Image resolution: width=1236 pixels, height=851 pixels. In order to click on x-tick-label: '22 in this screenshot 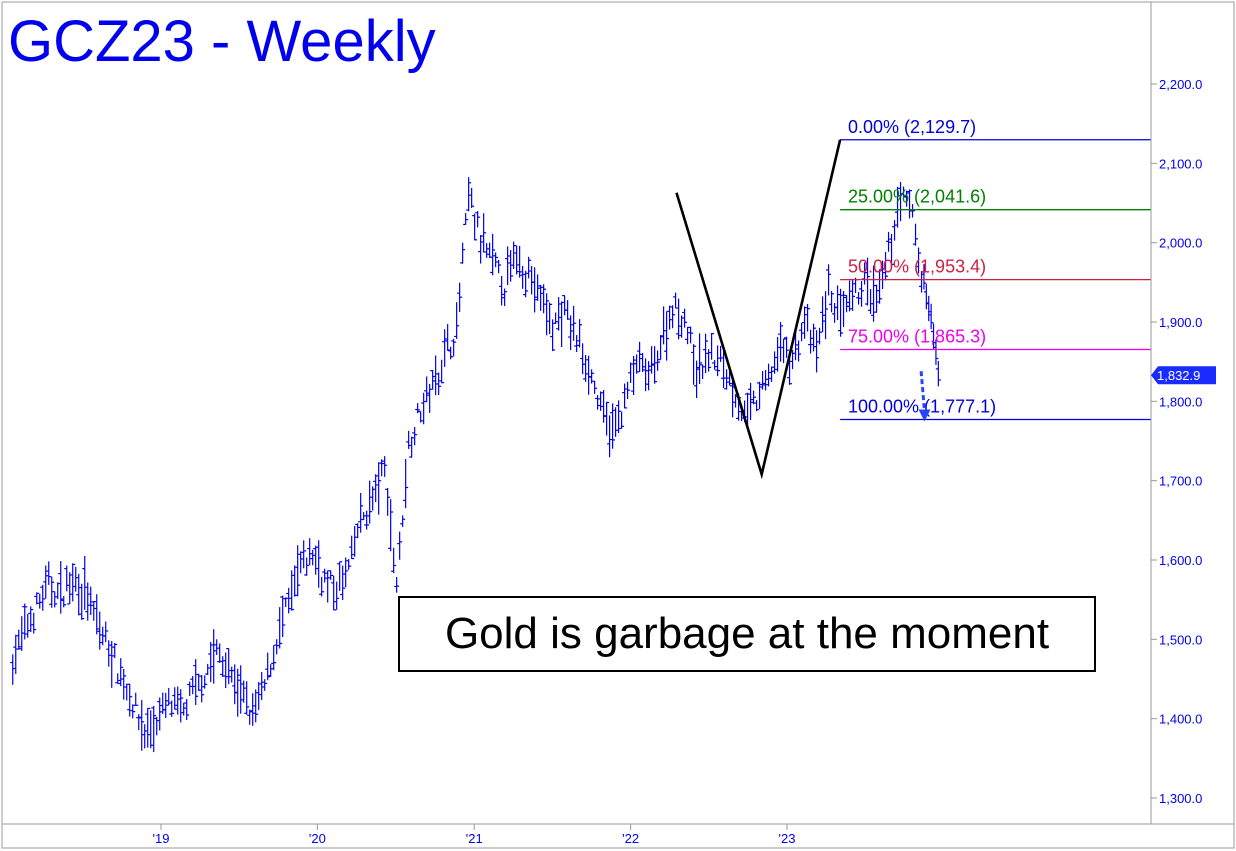, I will do `click(630, 838)`.